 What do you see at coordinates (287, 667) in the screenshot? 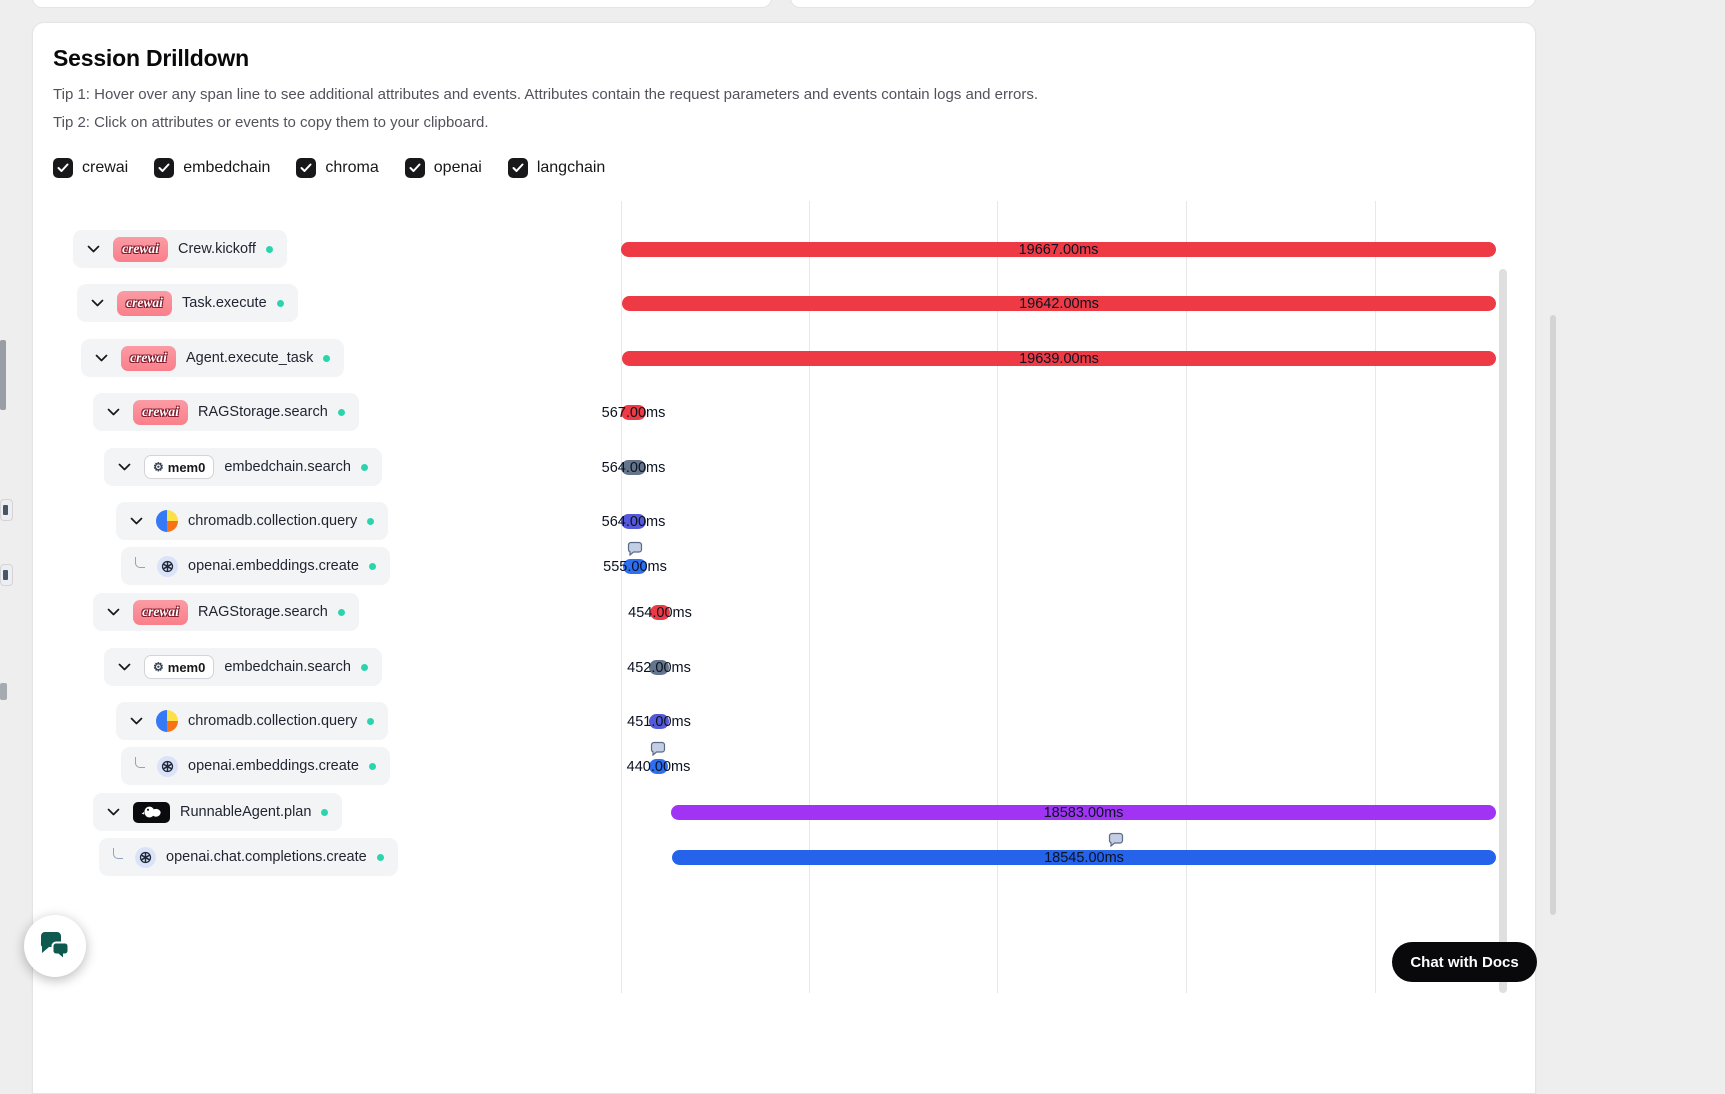
I see `span-name: embedchain.search` at bounding box center [287, 667].